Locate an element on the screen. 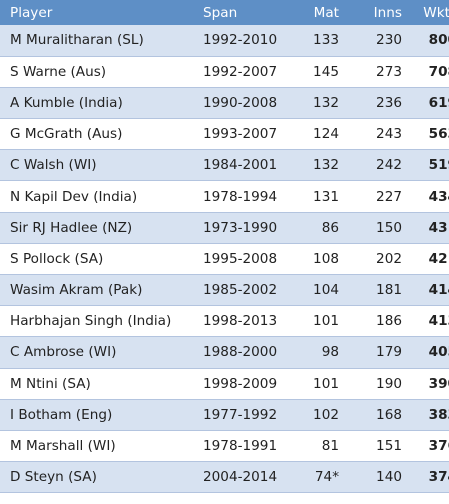 This screenshot has width=449, height=504. table-row: M Marshall (WI) 1978-1991 81 151 376 is located at coordinates (224, 446).